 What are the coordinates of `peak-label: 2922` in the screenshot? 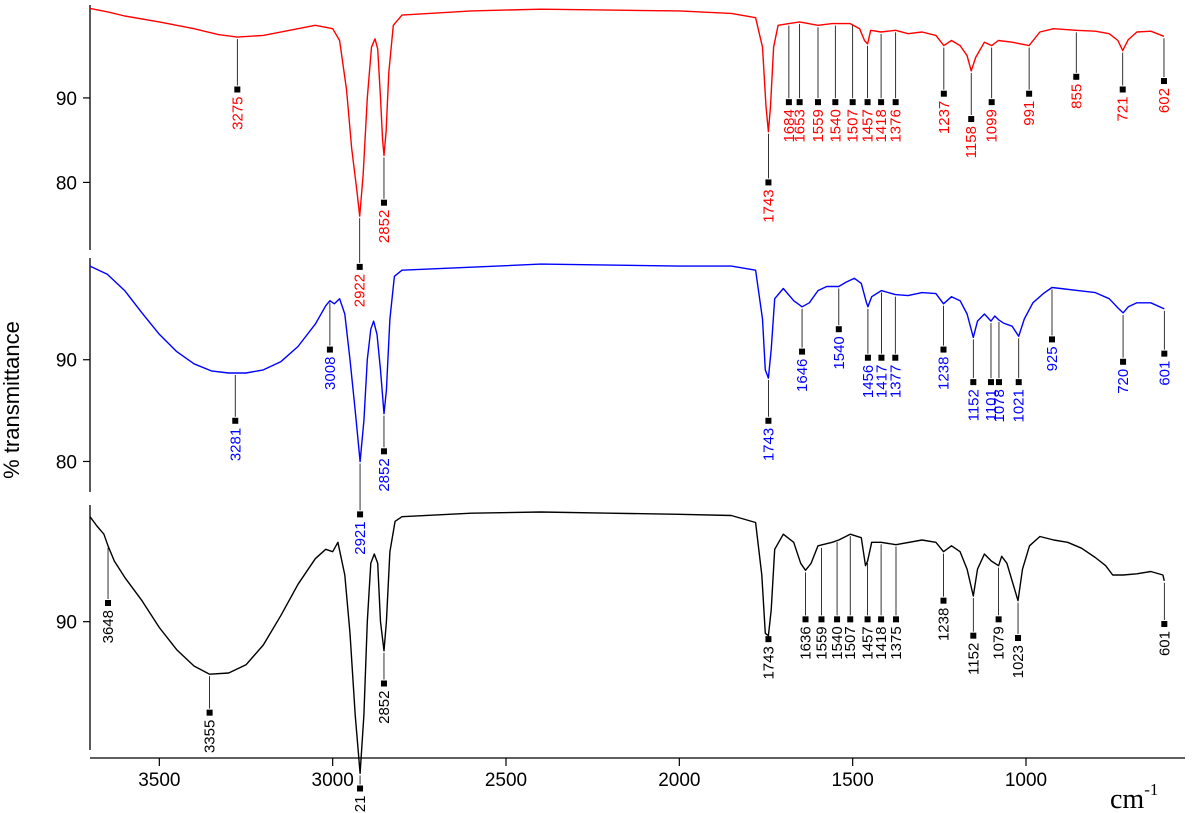 It's located at (360, 290).